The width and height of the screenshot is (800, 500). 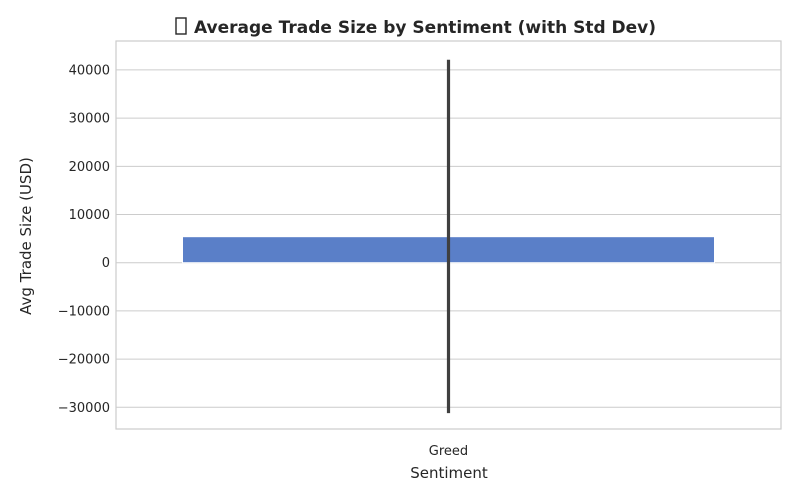 I want to click on y-tick-label: 10000, so click(x=89, y=215).